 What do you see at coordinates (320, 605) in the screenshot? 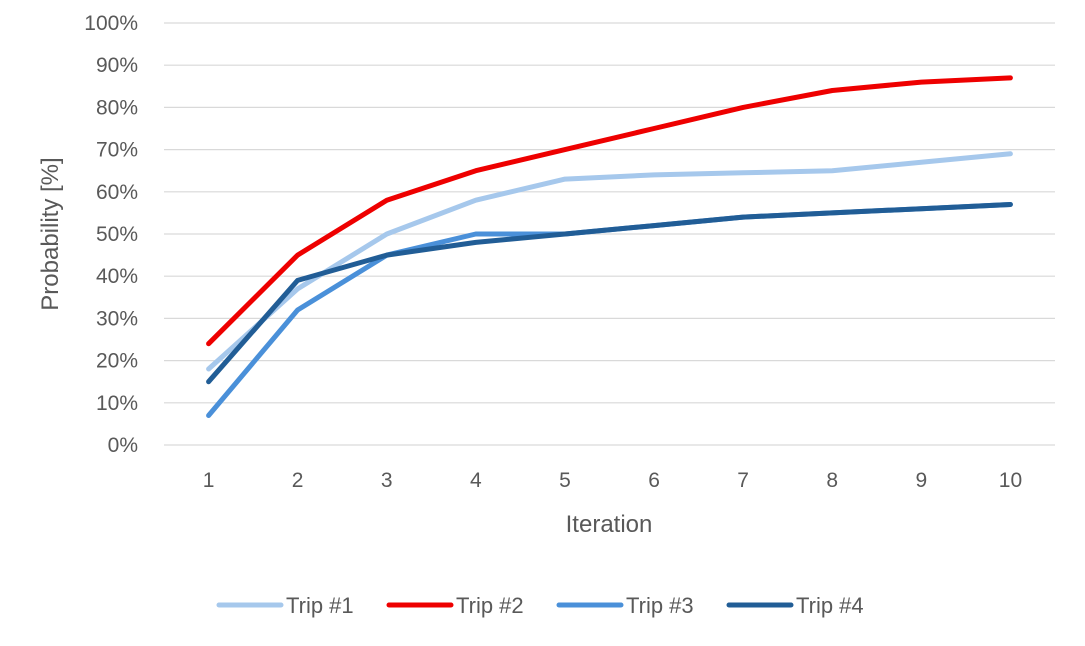
I see `legend-label-trip-1: Trip #1` at bounding box center [320, 605].